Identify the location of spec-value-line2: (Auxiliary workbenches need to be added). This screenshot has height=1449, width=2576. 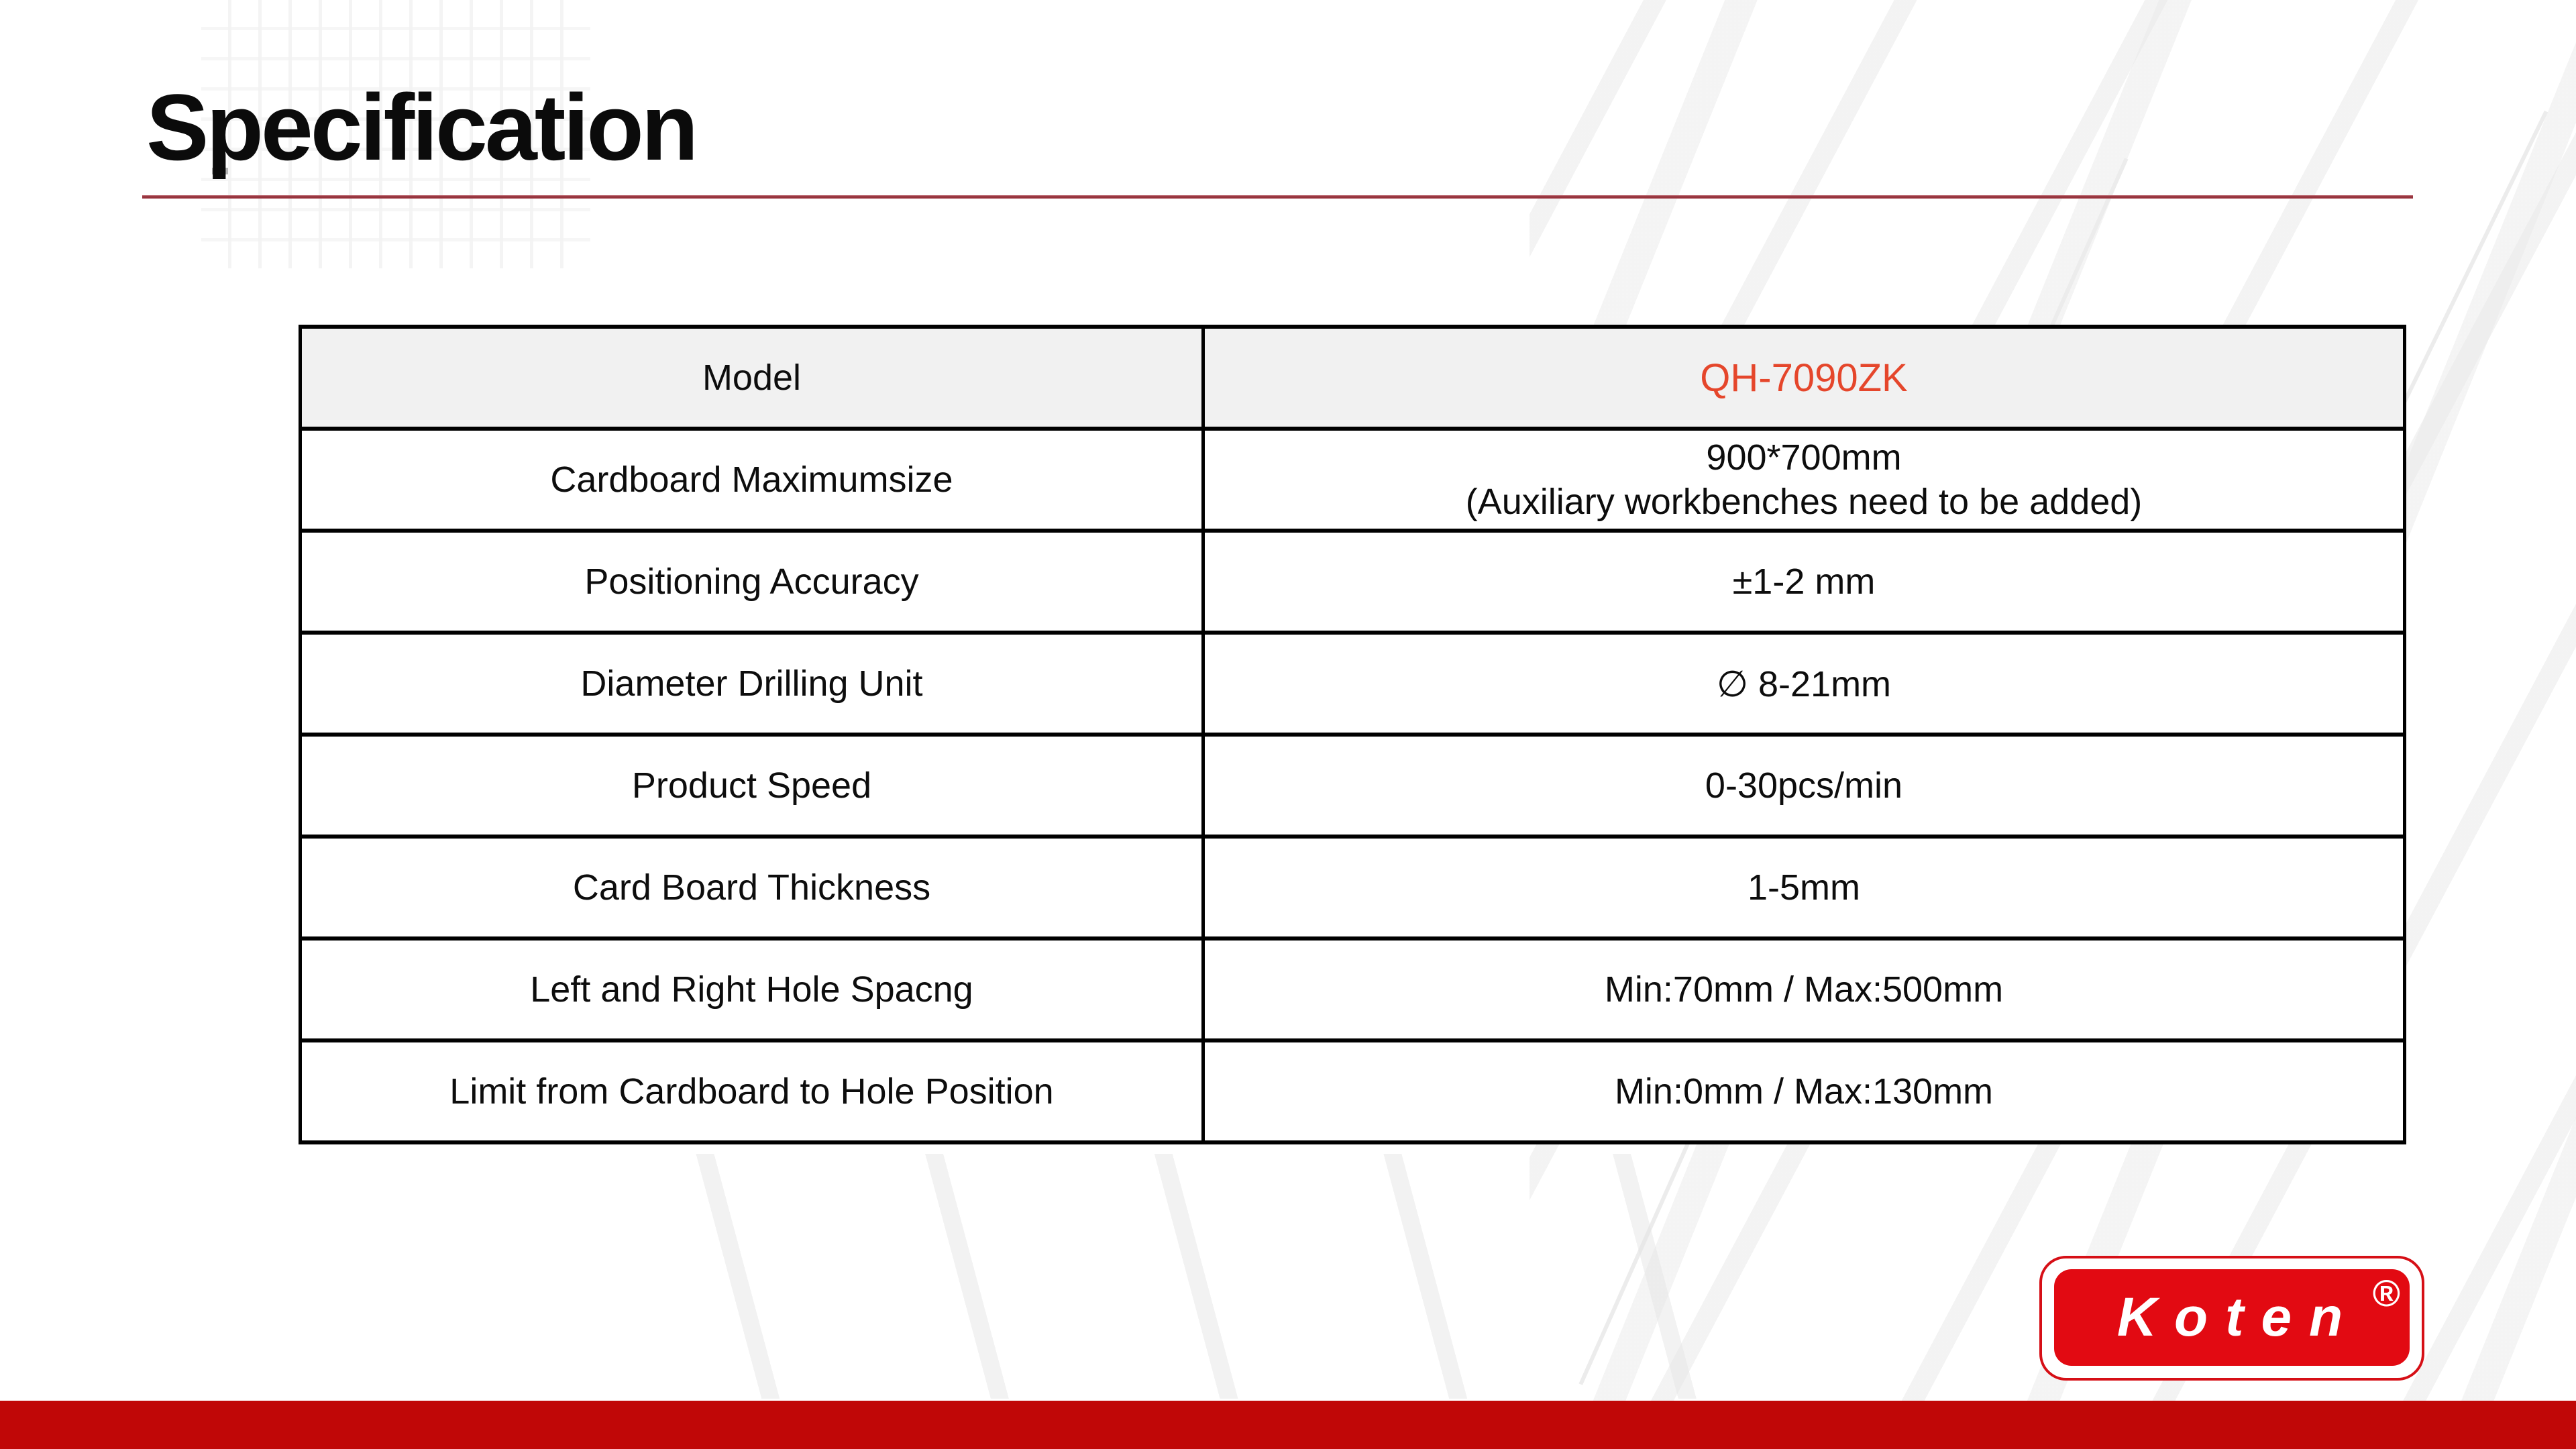
(1804, 502).